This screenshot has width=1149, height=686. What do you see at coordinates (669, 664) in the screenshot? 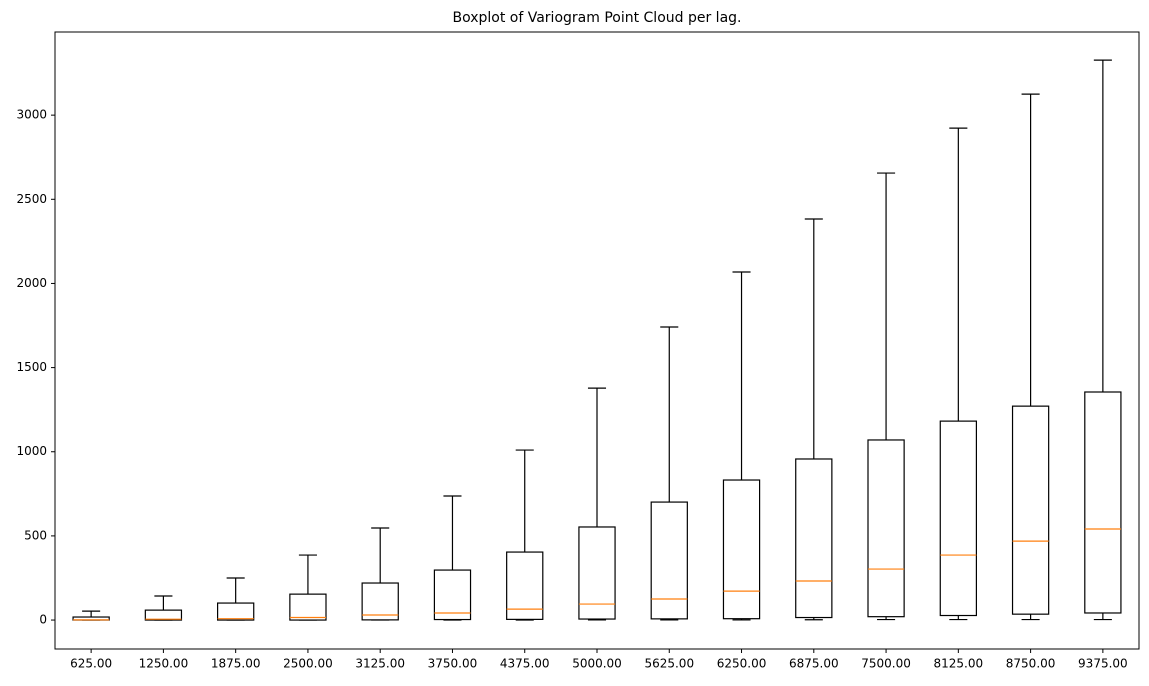
I see `x-tick-label: 5625.00` at bounding box center [669, 664].